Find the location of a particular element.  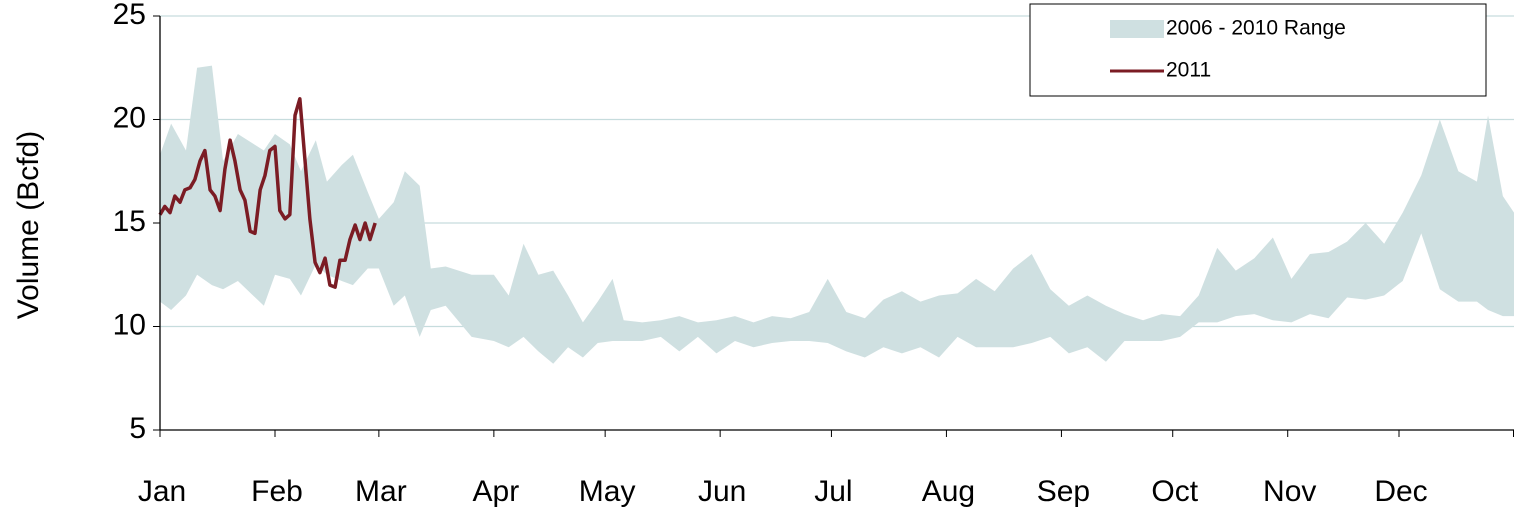

x-tick-label: May is located at coordinates (607, 491).